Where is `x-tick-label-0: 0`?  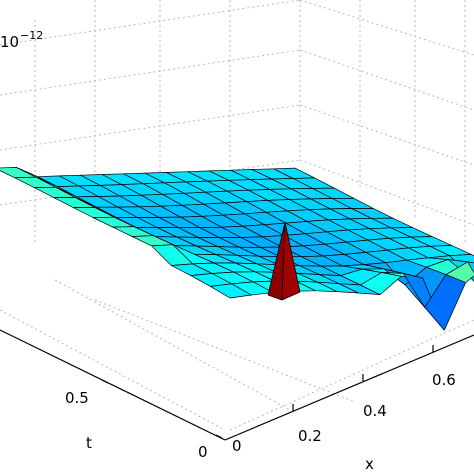 x-tick-label-0: 0 is located at coordinates (237, 446).